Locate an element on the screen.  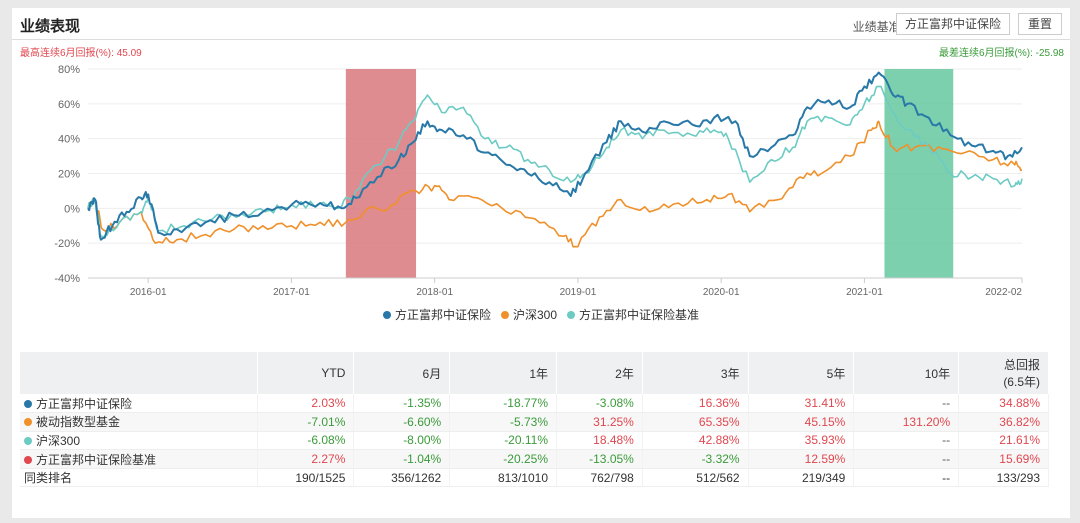
row-name: 方正富邦中证保险基准 is located at coordinates (139, 459).